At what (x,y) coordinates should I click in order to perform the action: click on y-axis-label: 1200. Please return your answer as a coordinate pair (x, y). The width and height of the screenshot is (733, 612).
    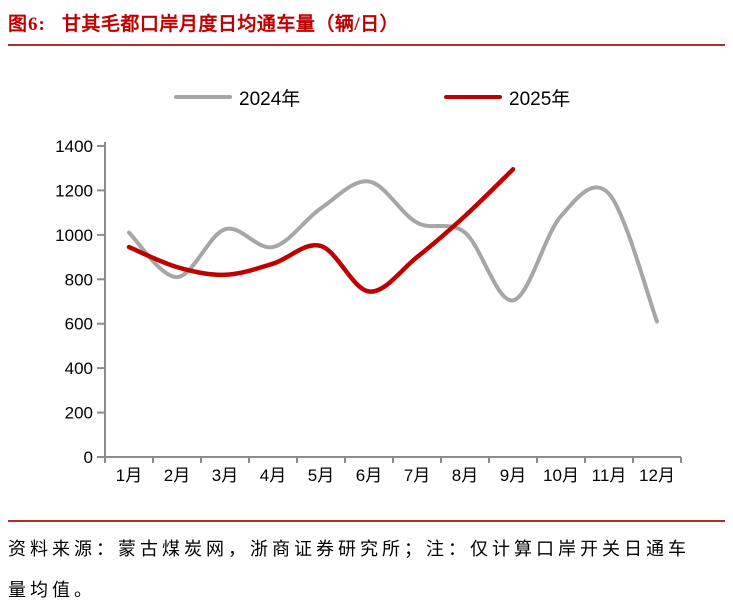
    Looking at the image, I should click on (74, 190).